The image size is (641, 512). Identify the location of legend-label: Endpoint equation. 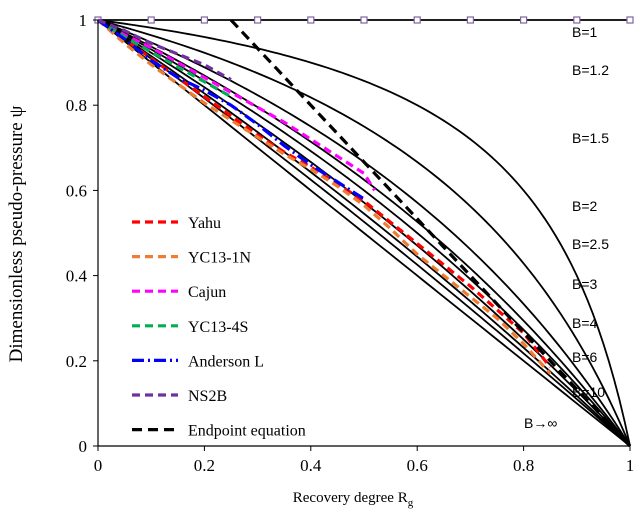
(247, 431).